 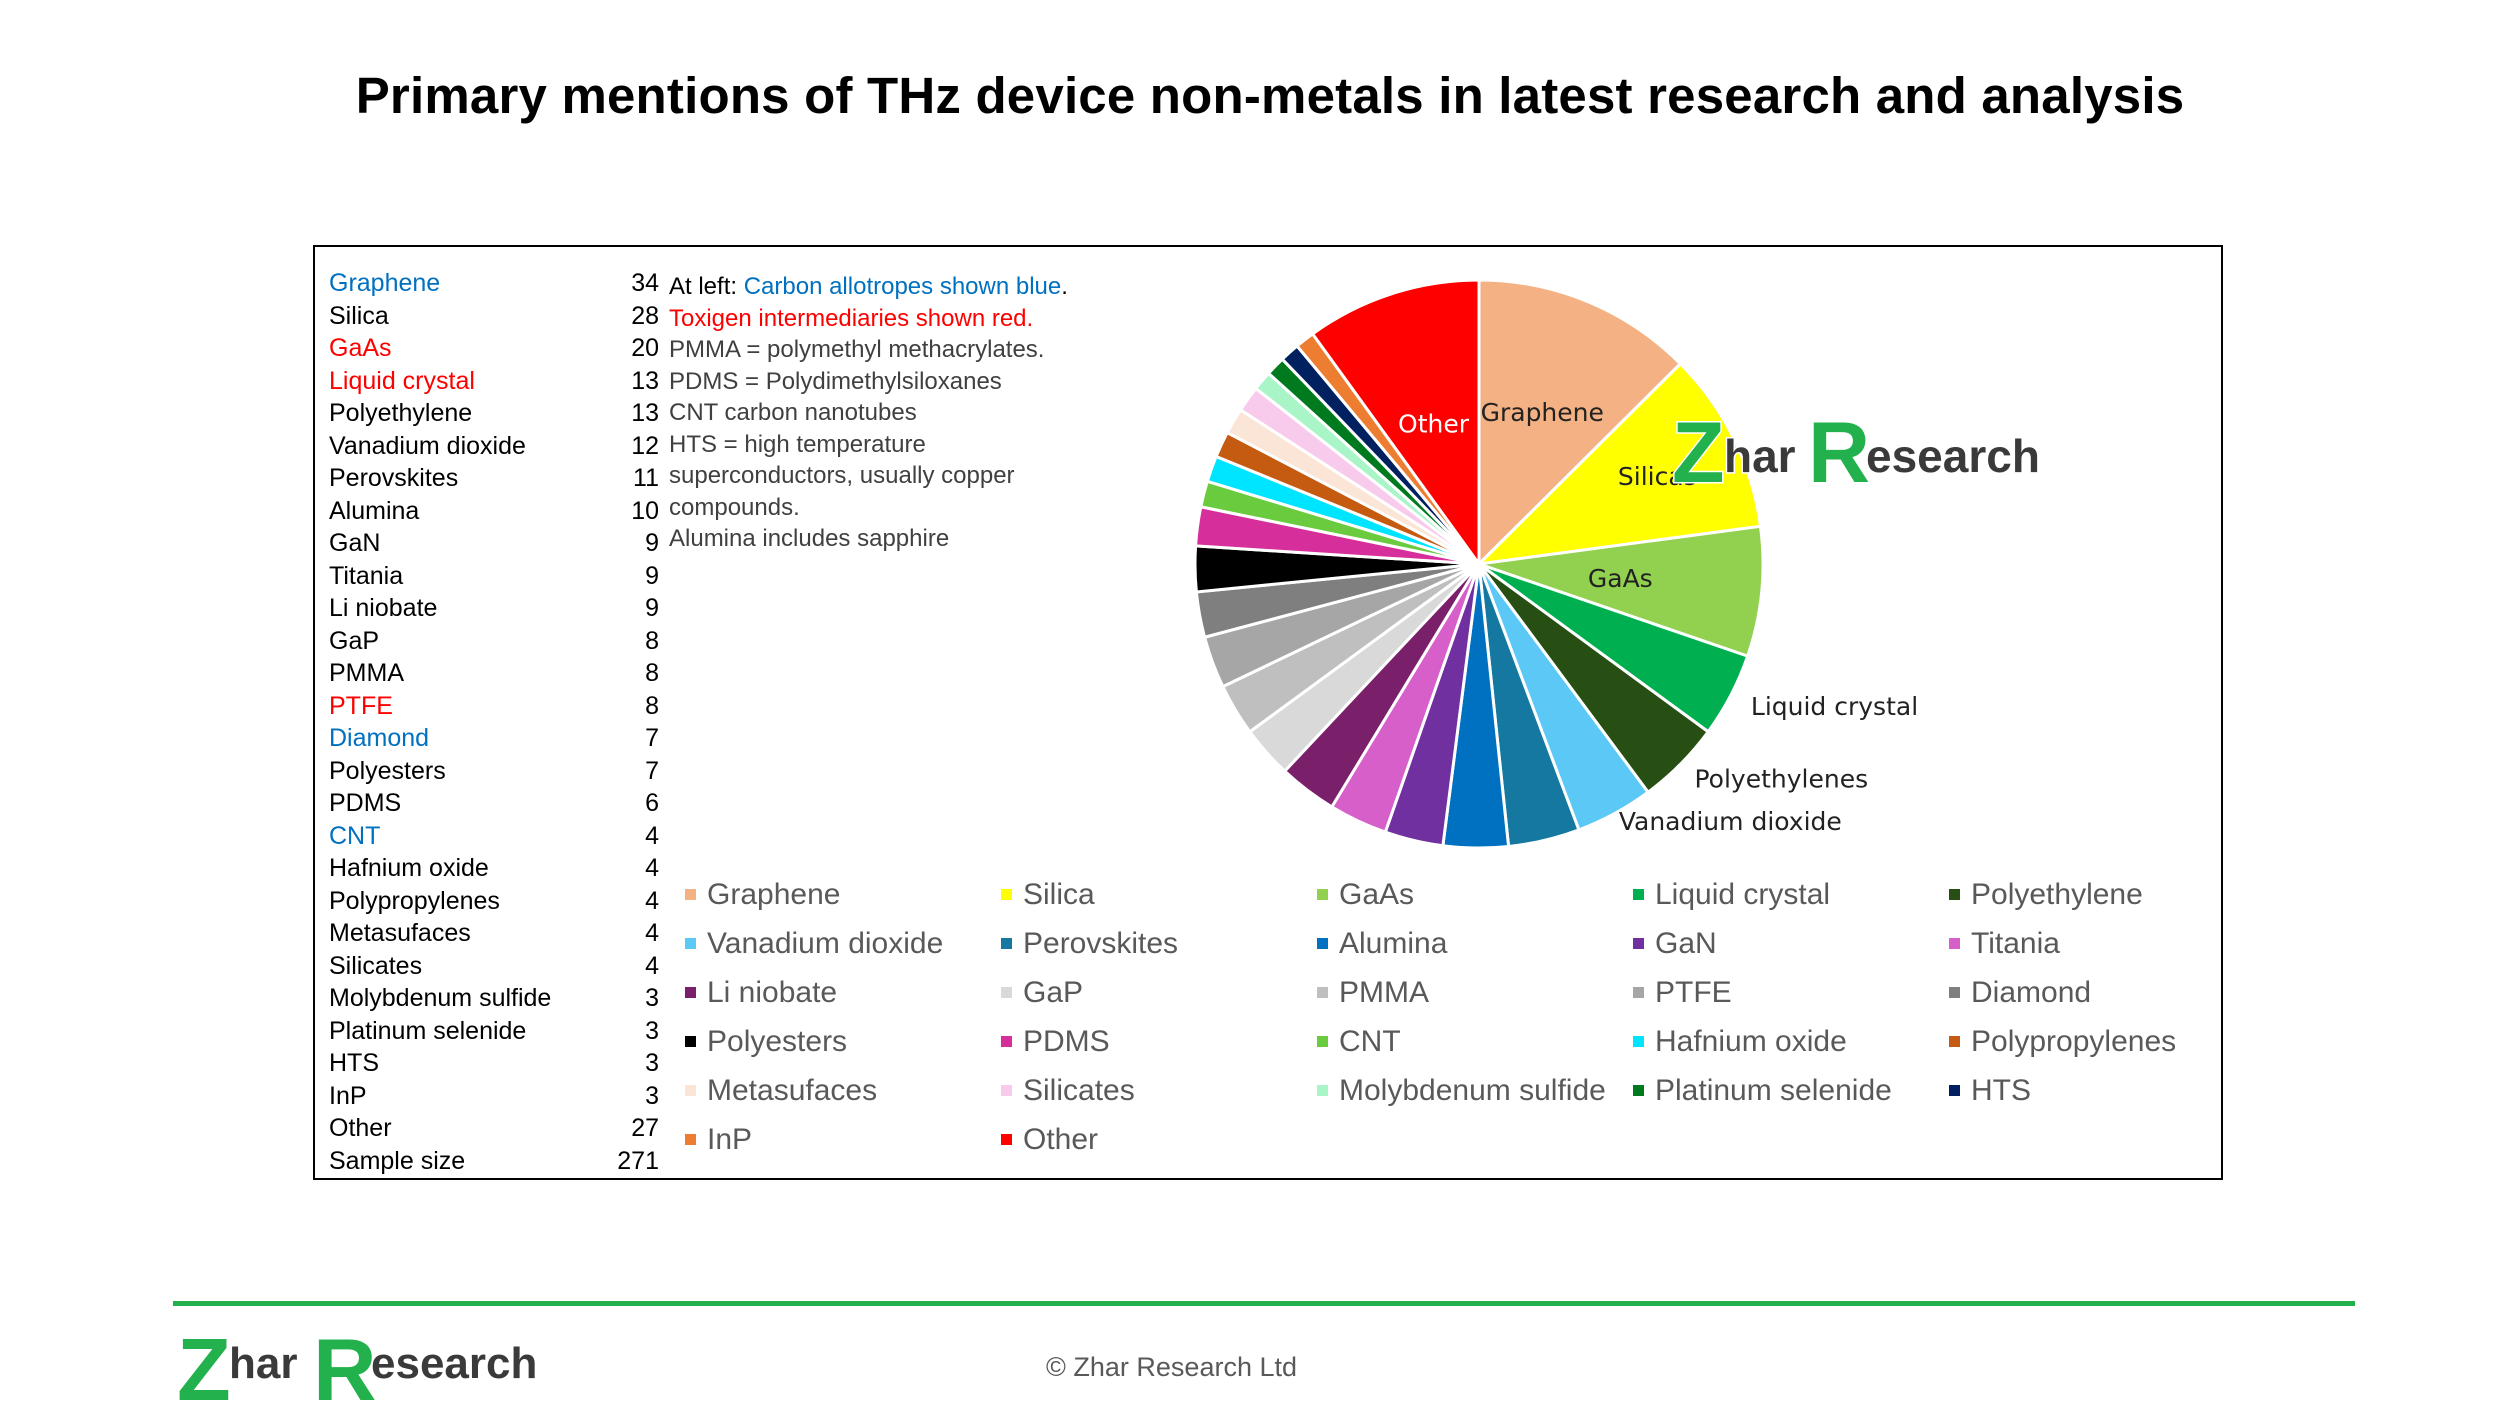 I want to click on legend-item: Li niobate, so click(x=761, y=993).